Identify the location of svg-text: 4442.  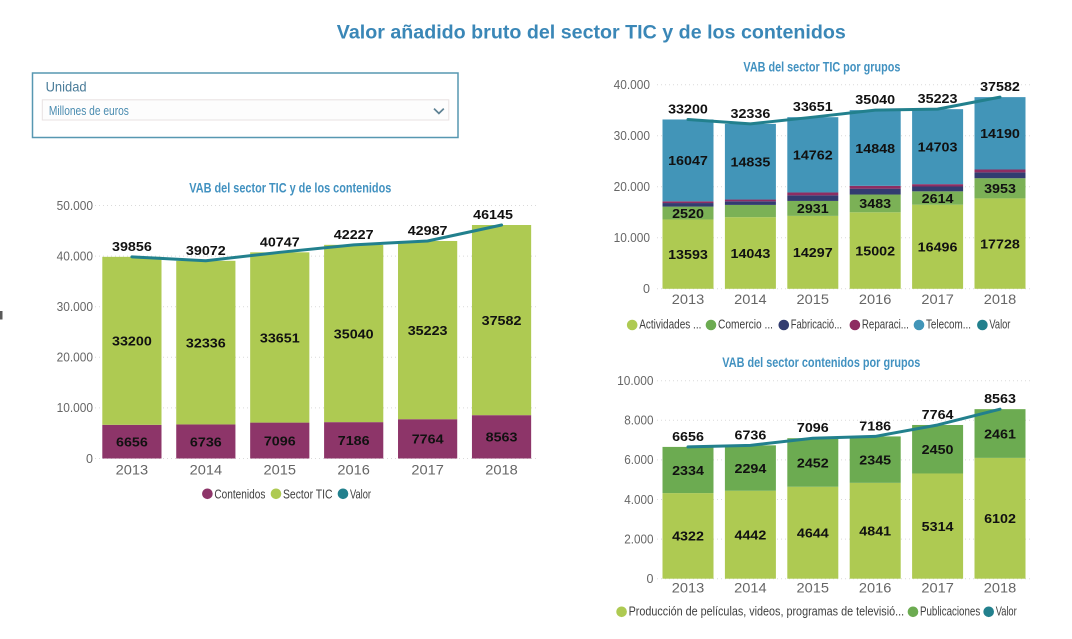
(751, 535).